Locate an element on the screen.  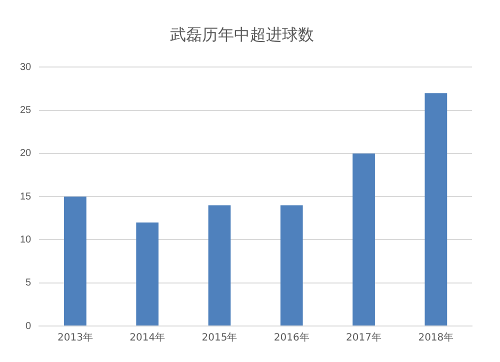
y-tick-label: 15 is located at coordinates (26, 196).